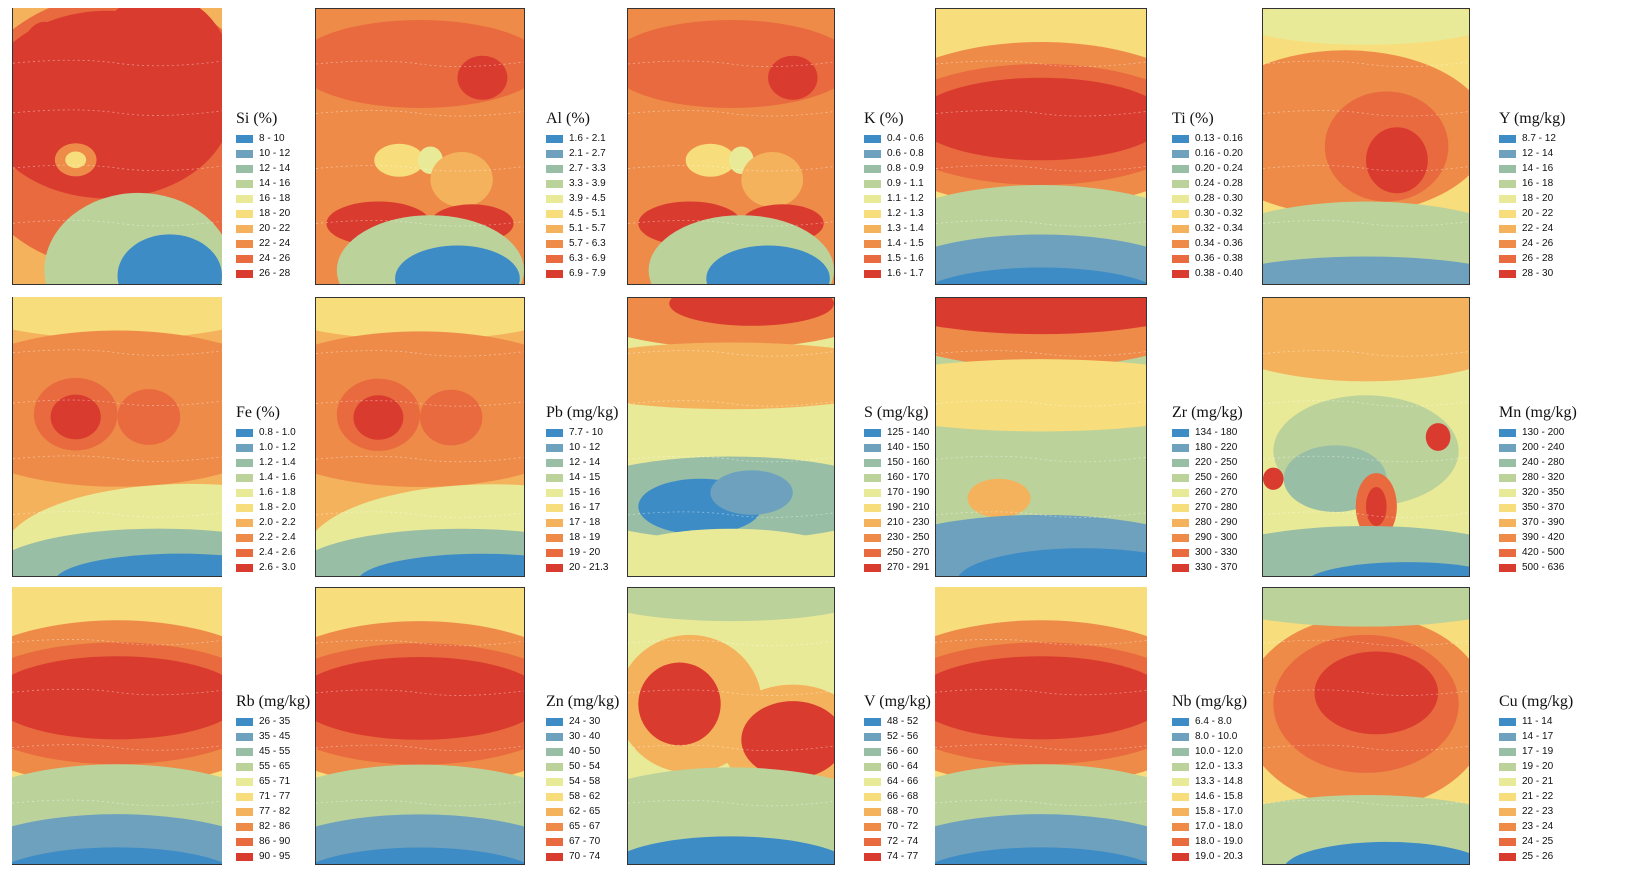 The image size is (1638, 882). Describe the element at coordinates (1537, 721) in the screenshot. I see `legend-label: 11 - 14` at that location.